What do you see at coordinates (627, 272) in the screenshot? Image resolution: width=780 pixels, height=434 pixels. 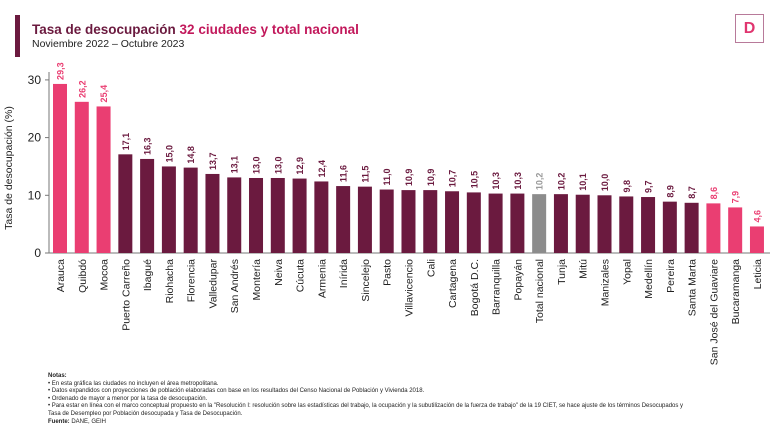 I see `category-label: Yopal` at bounding box center [627, 272].